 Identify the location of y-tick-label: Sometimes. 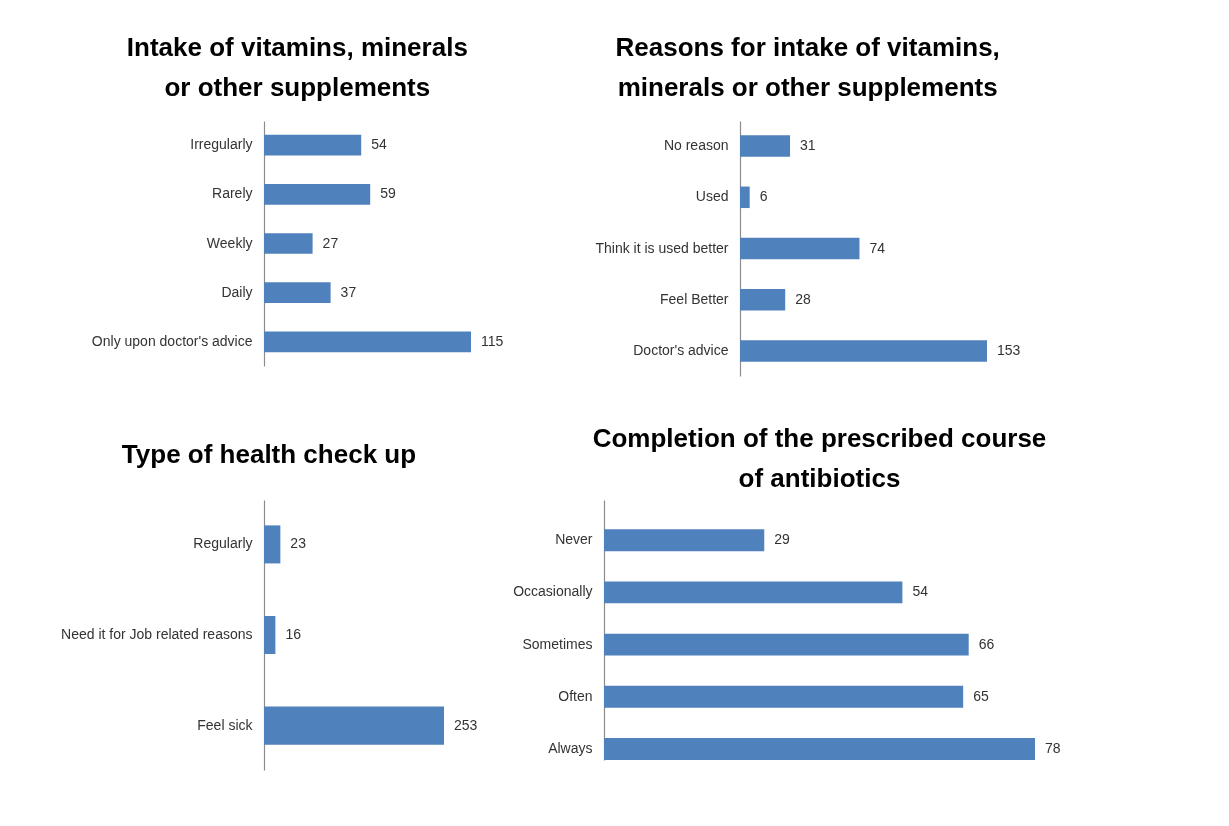
(557, 643).